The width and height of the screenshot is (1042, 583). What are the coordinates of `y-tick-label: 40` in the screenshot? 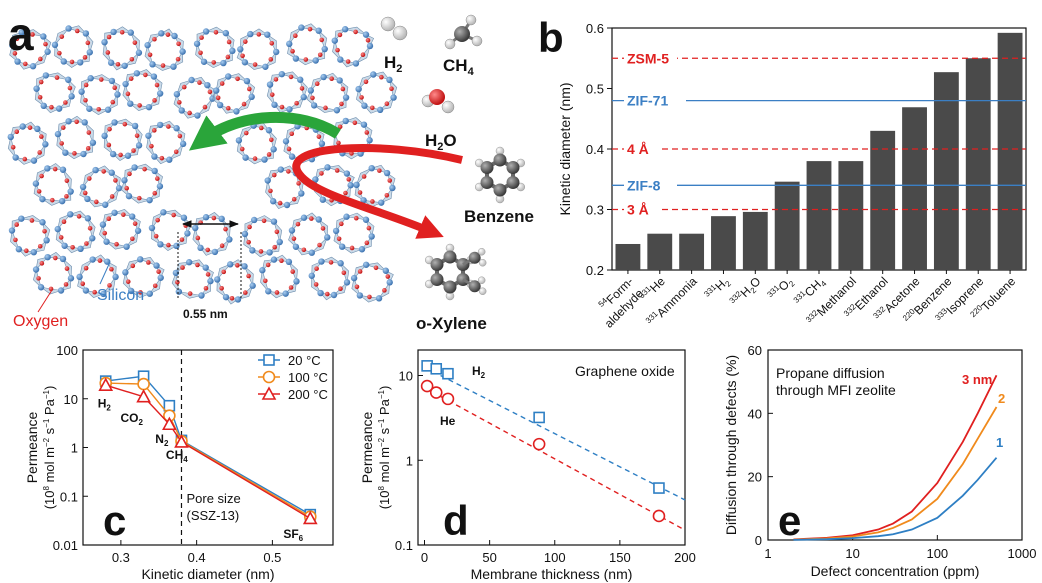 It's located at (755, 413).